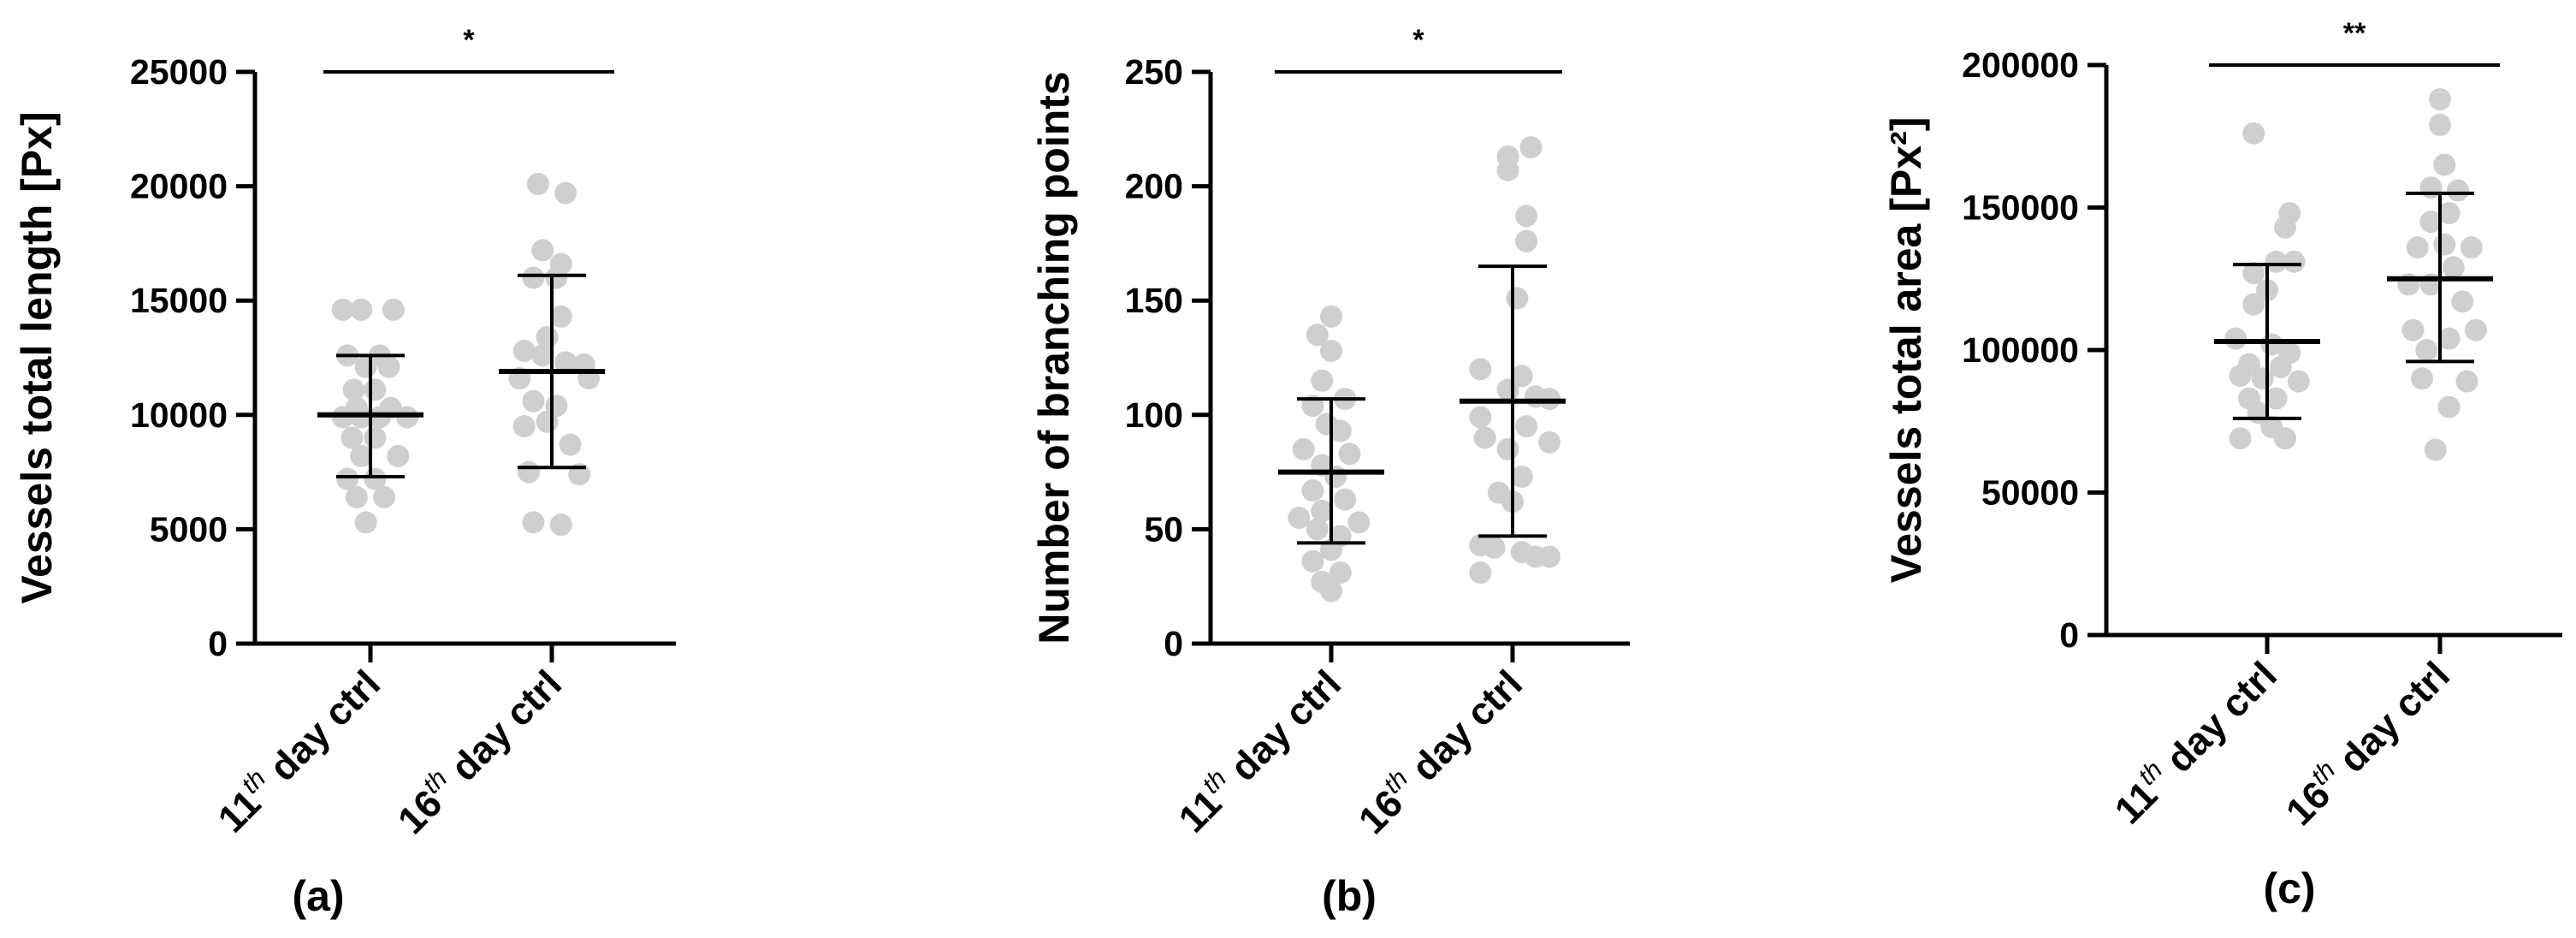 The width and height of the screenshot is (2576, 938). I want to click on y-axis-label: Vessels total area [Px²], so click(1906, 350).